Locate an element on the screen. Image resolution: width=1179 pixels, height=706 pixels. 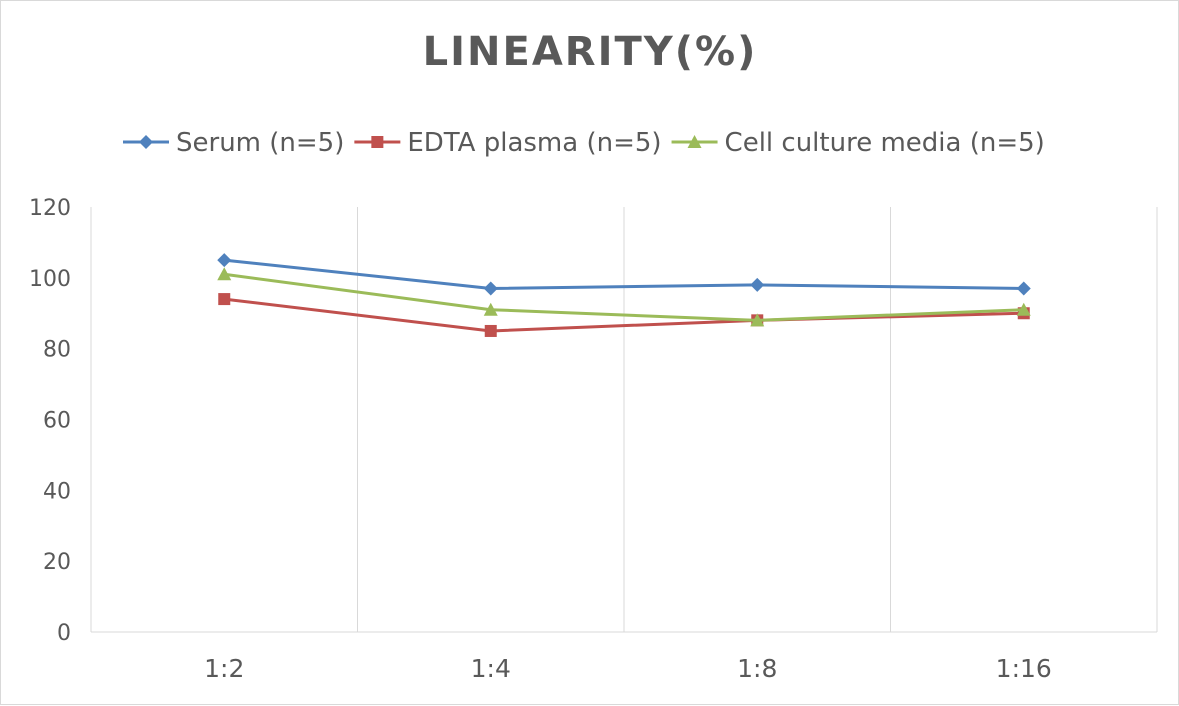
y-tick-label: 0 is located at coordinates (64, 633).